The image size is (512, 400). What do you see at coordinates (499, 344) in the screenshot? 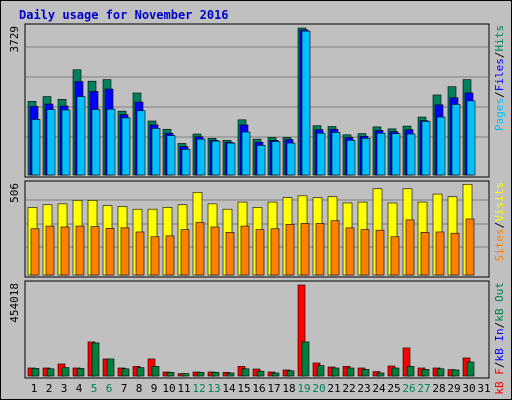
I see `legend-kb-in: kB In` at bounding box center [499, 344].